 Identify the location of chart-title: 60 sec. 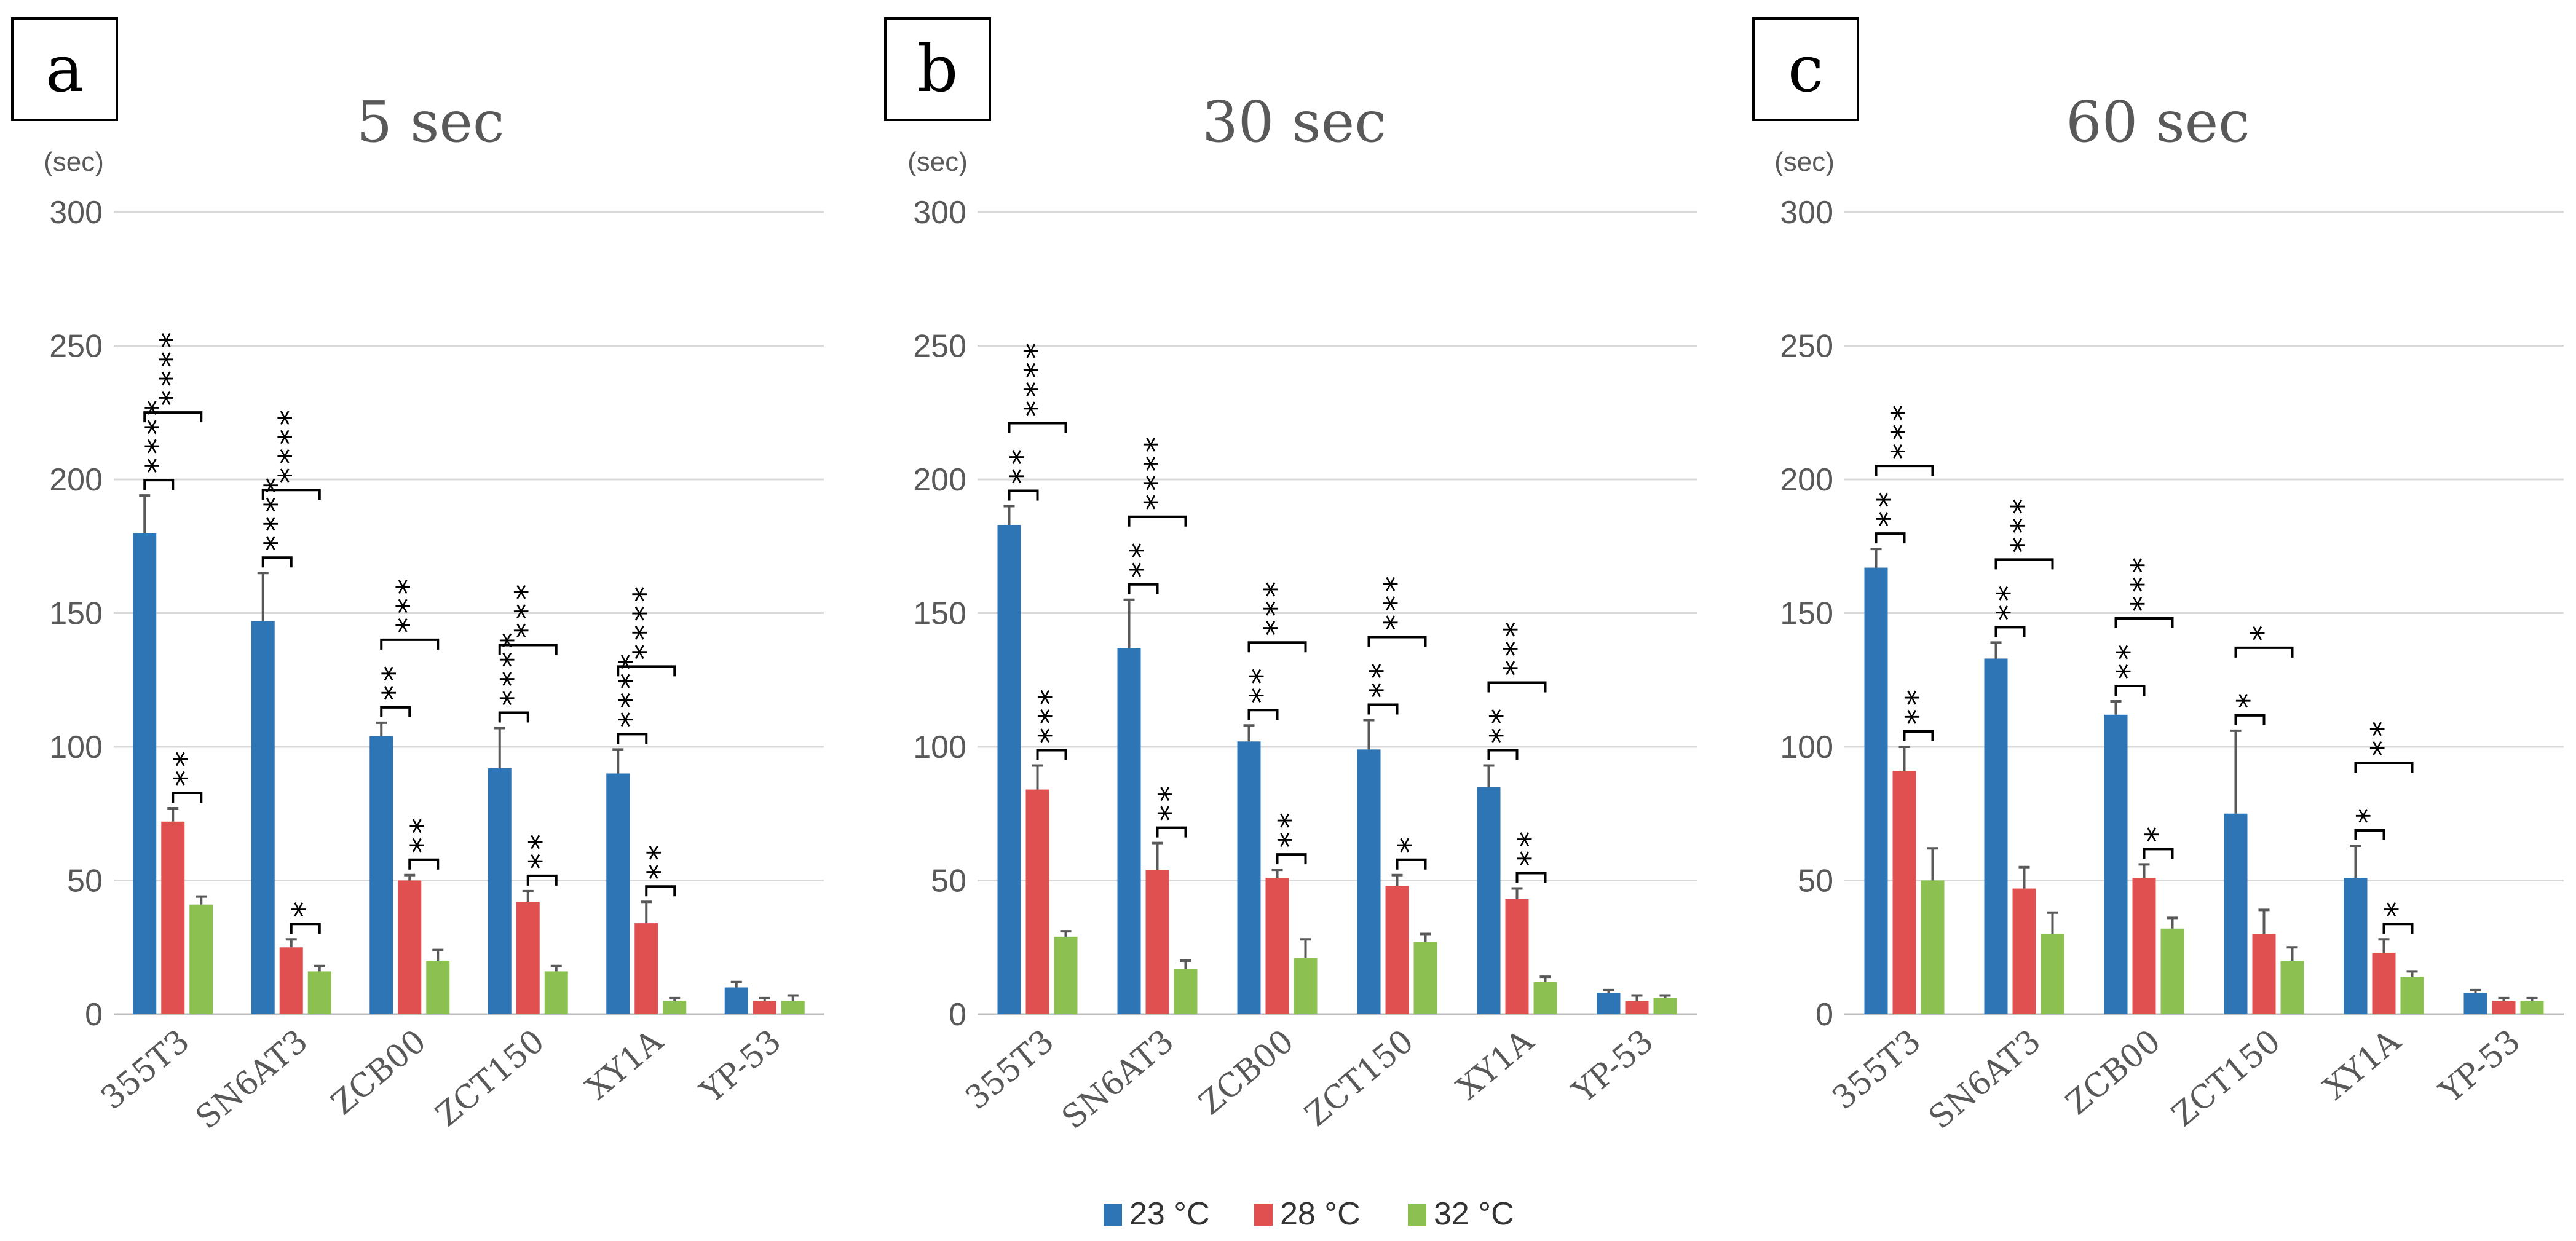
(2158, 122).